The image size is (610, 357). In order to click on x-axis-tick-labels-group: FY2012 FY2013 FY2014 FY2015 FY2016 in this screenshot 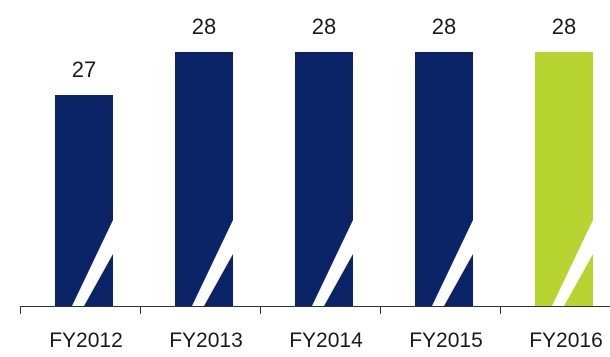, I will do `click(326, 340)`.